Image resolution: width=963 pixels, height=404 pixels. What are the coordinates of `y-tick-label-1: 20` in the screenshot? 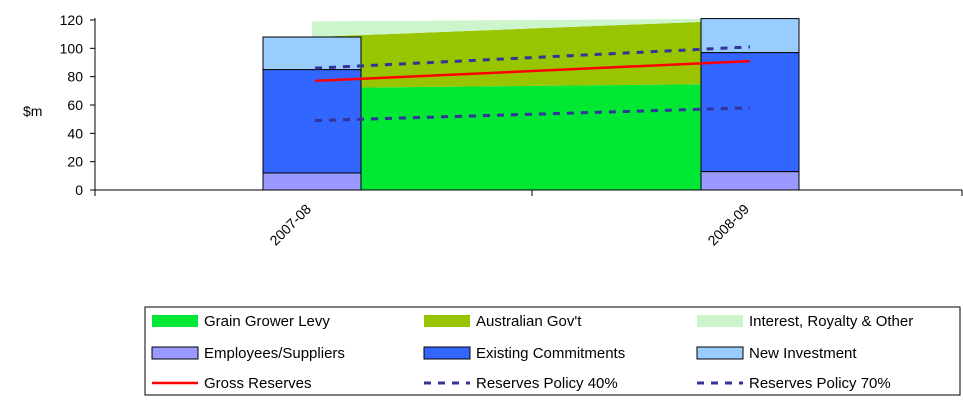 It's located at (75, 162).